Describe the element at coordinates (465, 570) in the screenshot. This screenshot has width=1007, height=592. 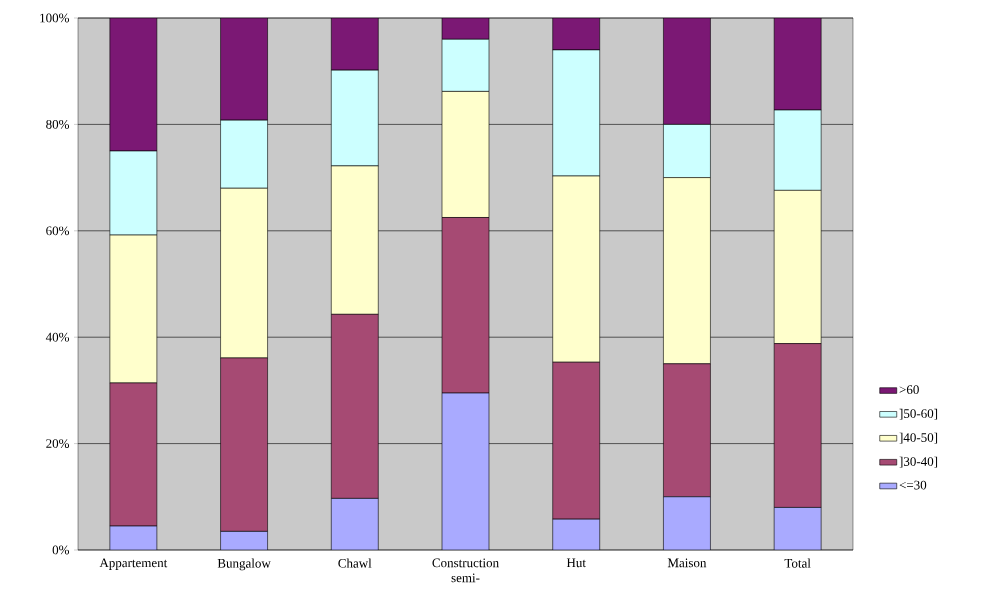
I see `x-tick-label: Construction semi-` at that location.